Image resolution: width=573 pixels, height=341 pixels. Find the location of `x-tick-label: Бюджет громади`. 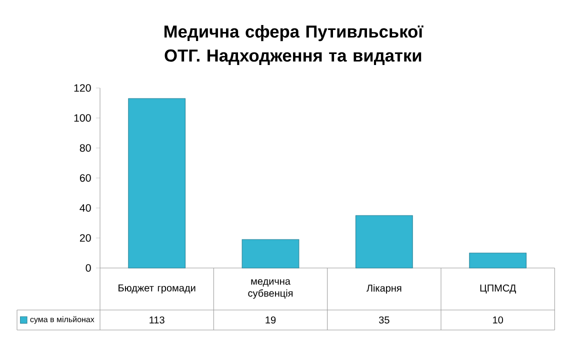

x-tick-label: Бюджет громади is located at coordinates (157, 289).